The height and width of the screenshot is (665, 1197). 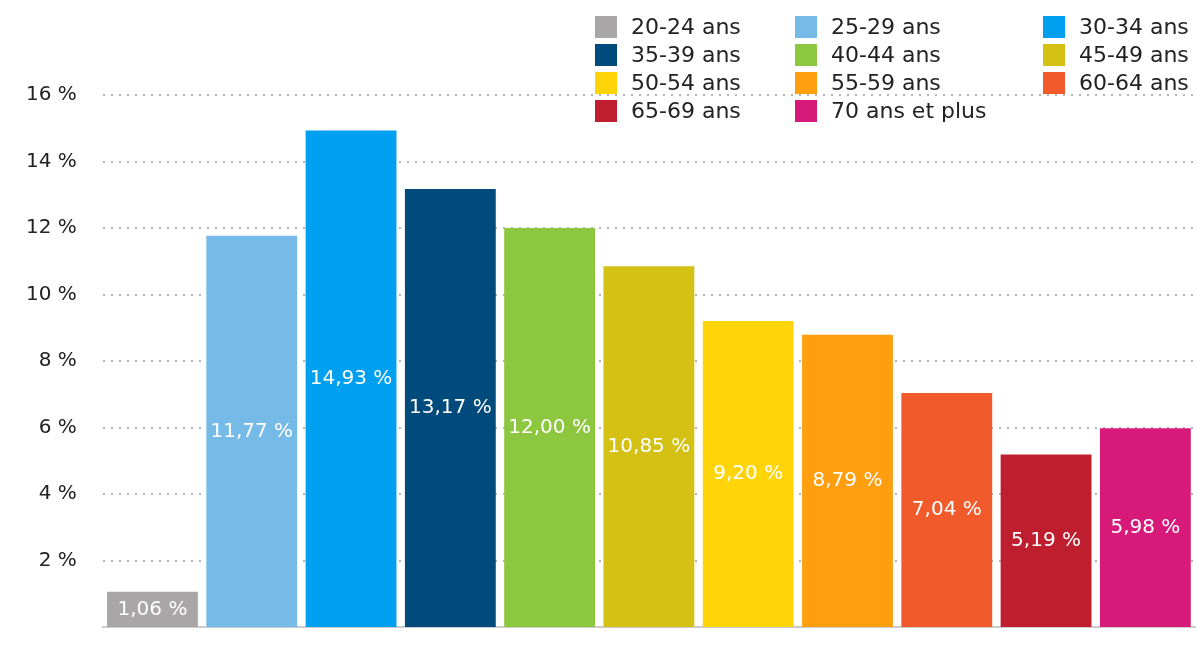 What do you see at coordinates (1134, 82) in the screenshot?
I see `legend-label: 60-64 ans` at bounding box center [1134, 82].